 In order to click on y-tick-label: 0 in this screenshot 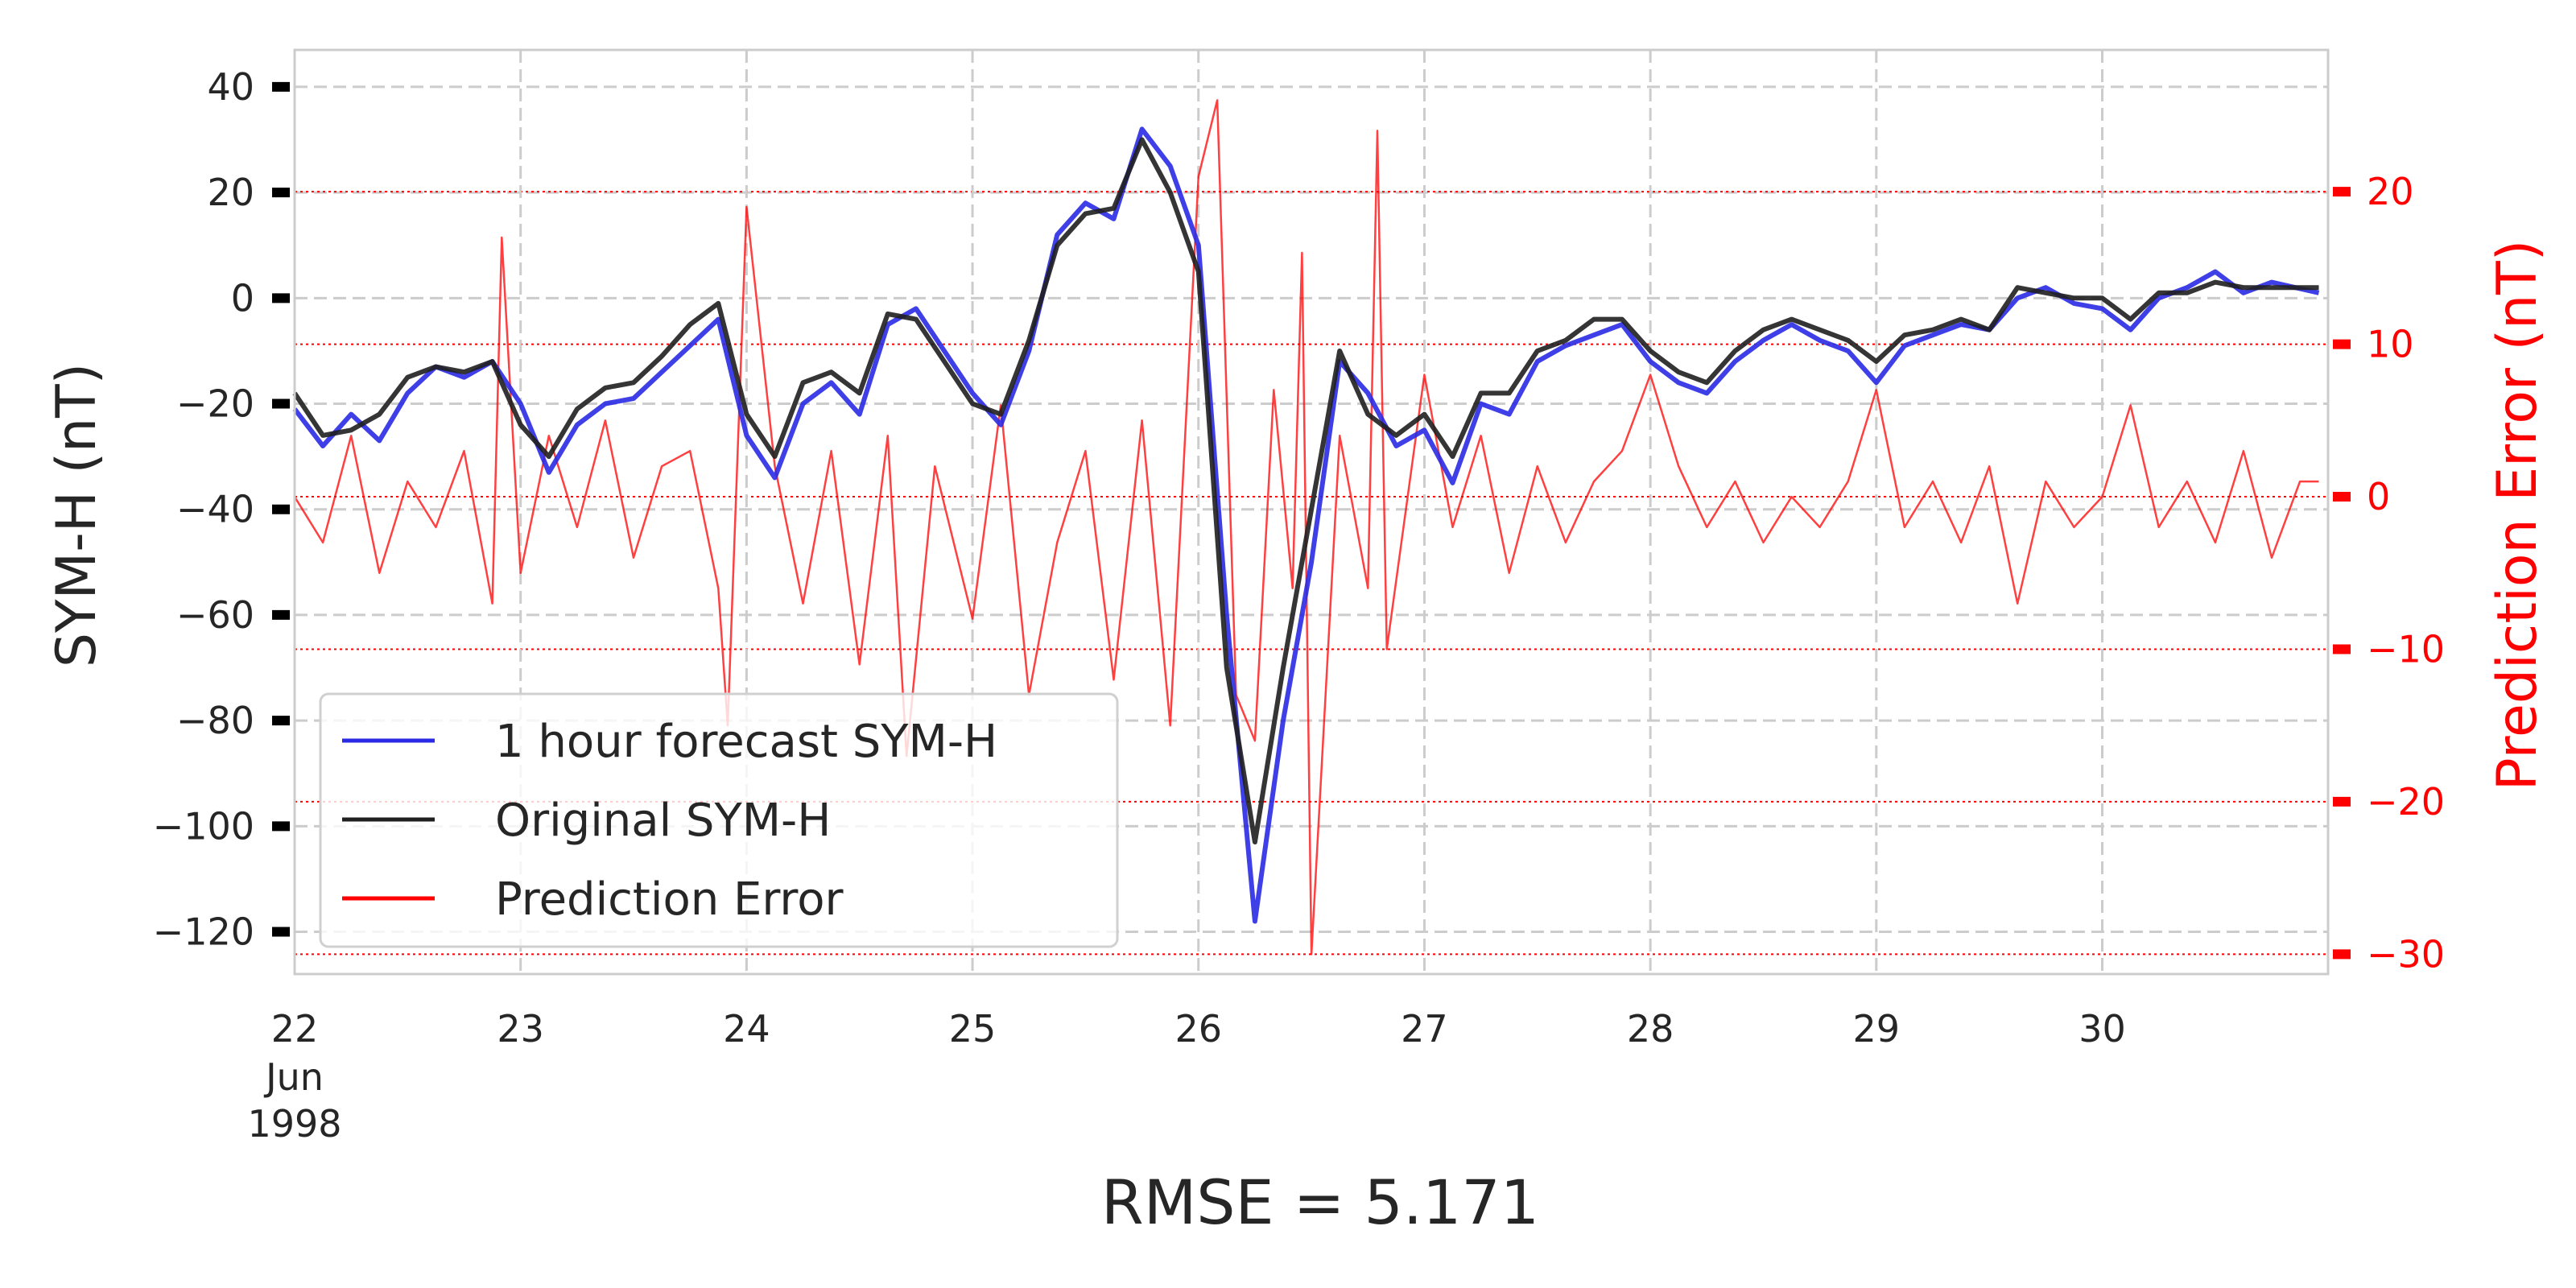, I will do `click(242, 298)`.